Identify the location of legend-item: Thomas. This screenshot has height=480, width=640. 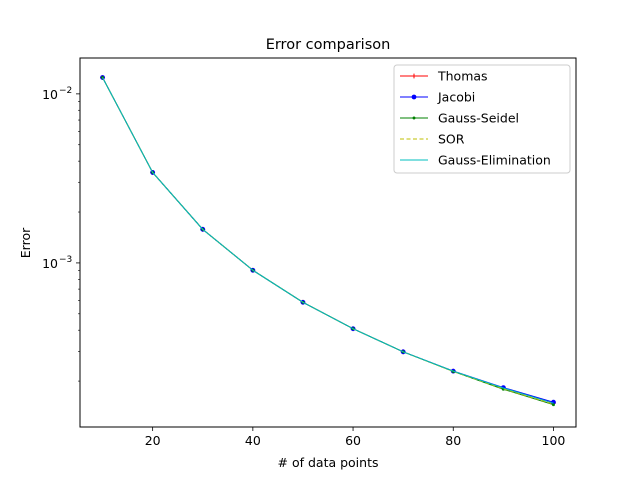
(444, 76).